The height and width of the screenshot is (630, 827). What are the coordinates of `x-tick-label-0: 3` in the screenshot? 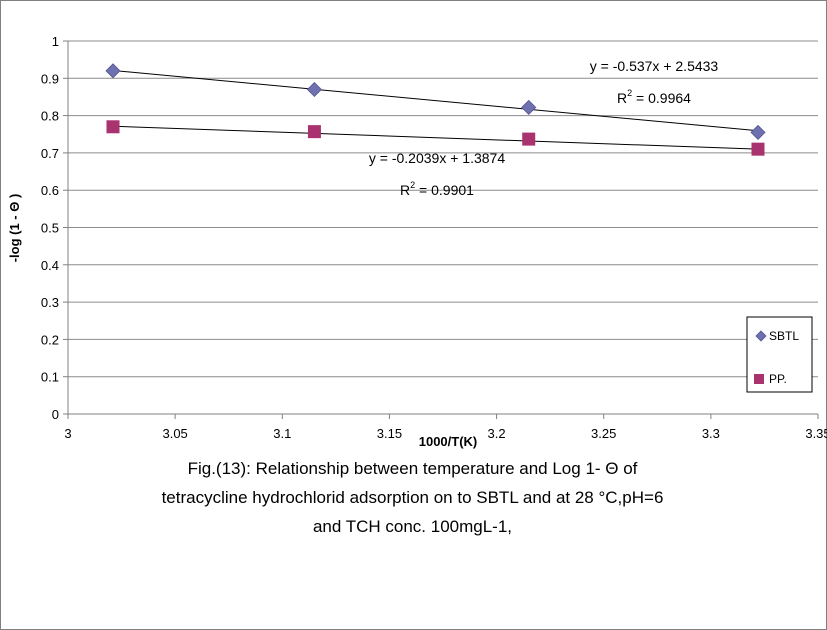 It's located at (67, 433).